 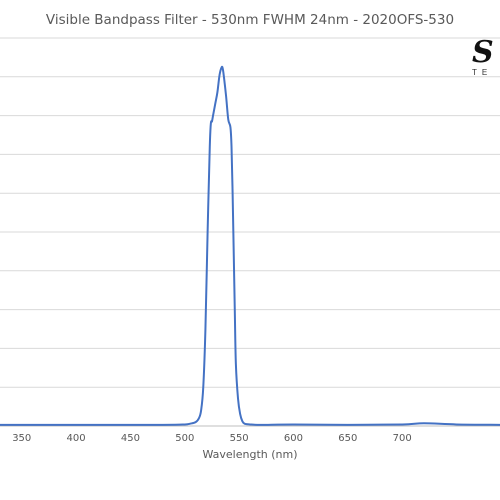 I want to click on logo-subtext: TE, so click(x=482, y=72).